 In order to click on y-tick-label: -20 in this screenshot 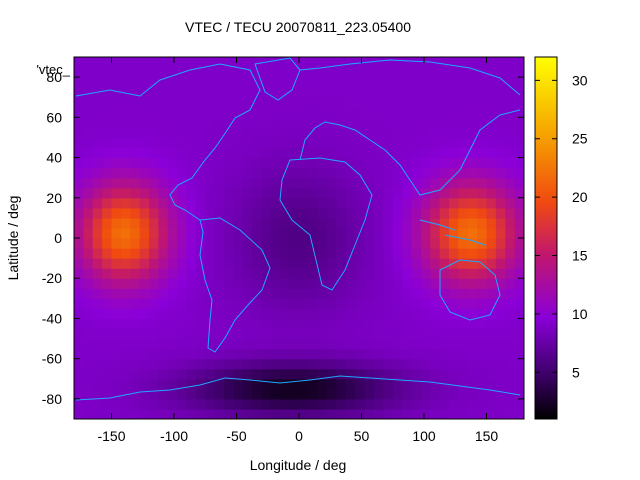, I will do `click(52, 278)`.